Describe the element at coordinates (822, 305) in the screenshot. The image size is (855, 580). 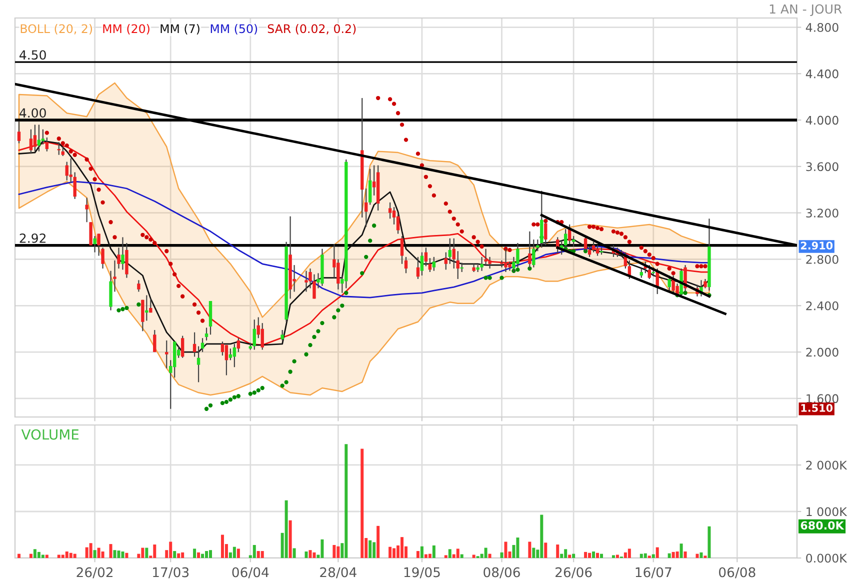
I see `y-tick-label: 2.400` at that location.